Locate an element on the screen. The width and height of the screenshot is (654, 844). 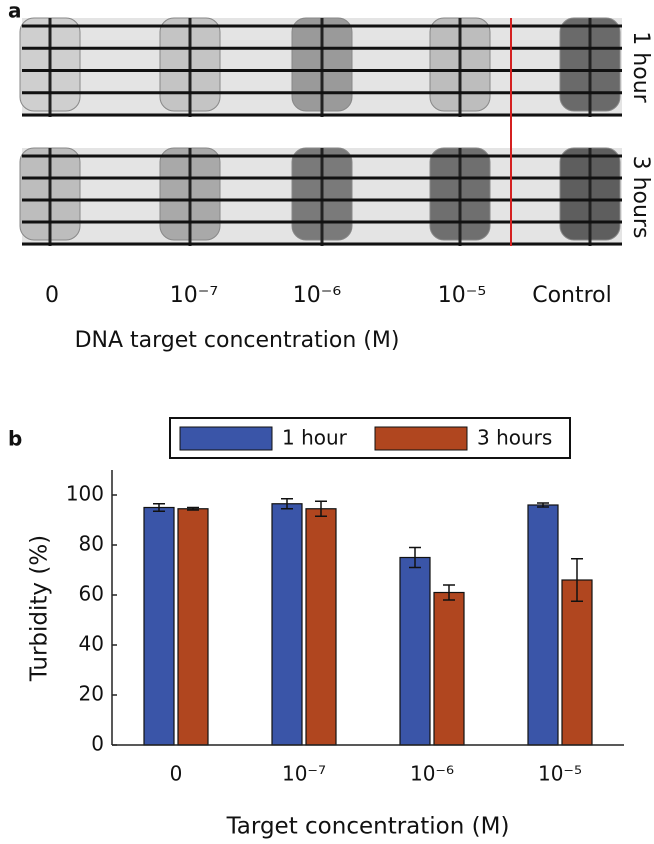
panel-label: a is located at coordinates (15, 11).